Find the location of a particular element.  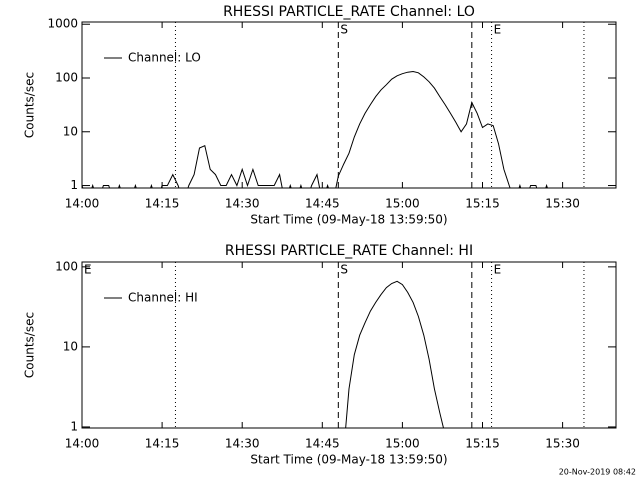

footer: 20-Nov-2019 08:42 is located at coordinates (597, 472).